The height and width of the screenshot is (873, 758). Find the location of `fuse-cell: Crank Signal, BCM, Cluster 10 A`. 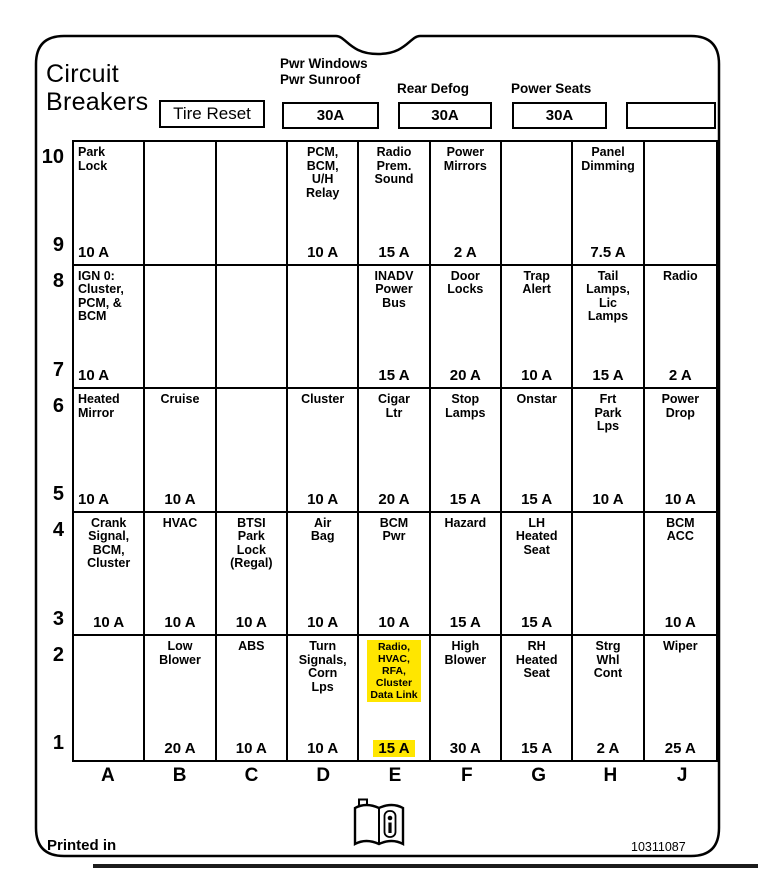

fuse-cell: Crank Signal, BCM, Cluster 10 A is located at coordinates (110, 574).